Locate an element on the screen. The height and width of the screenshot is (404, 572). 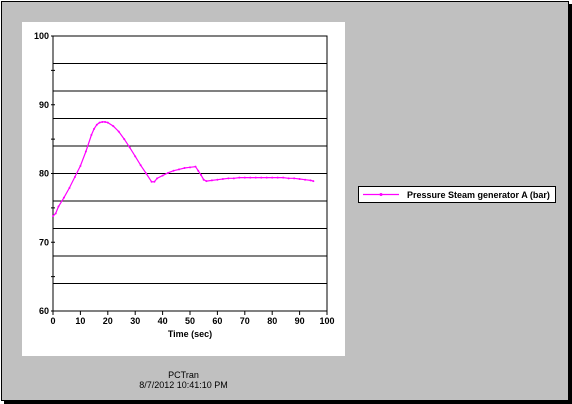
x-axis-label: Time (sec) is located at coordinates (190, 334).